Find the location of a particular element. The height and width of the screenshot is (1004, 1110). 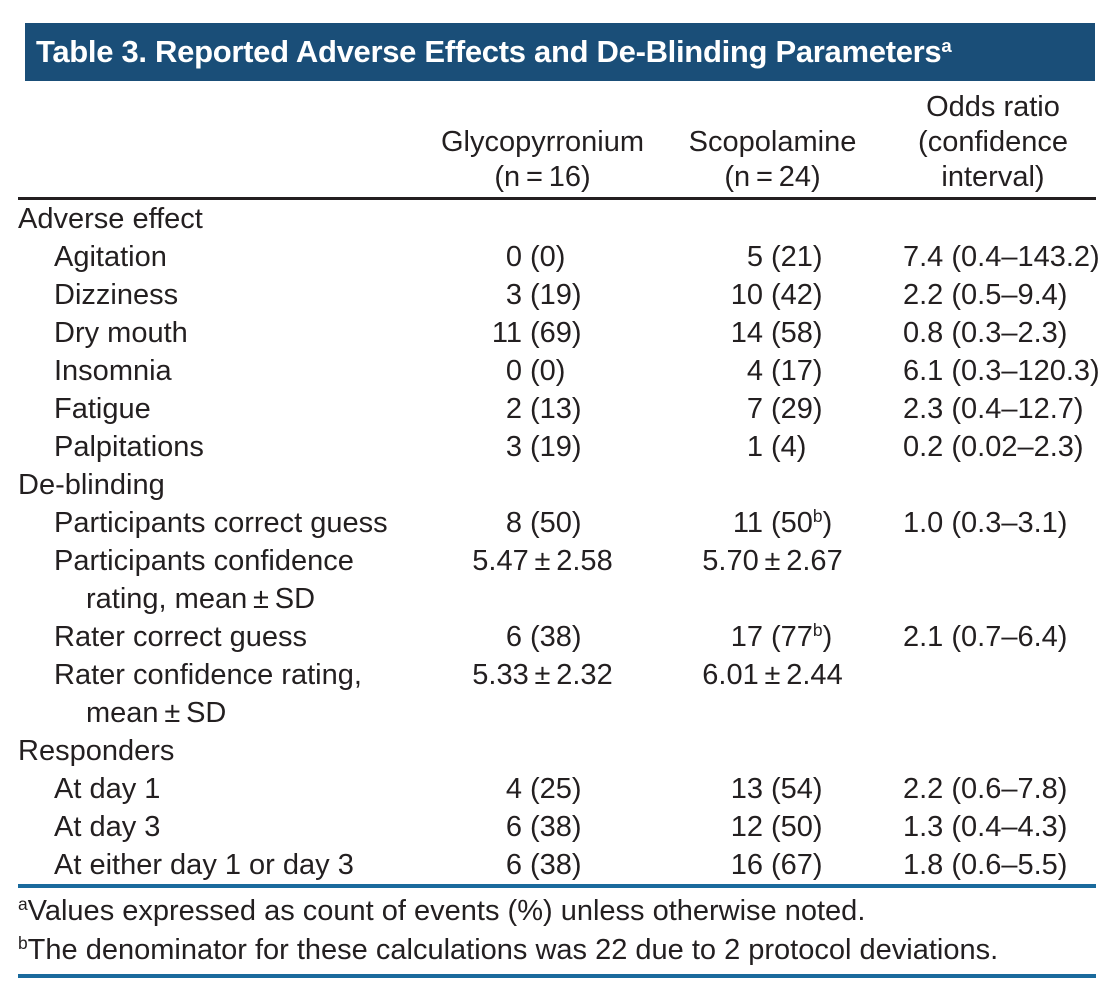

scopolamine-cell: 10 (42) is located at coordinates (776, 295).